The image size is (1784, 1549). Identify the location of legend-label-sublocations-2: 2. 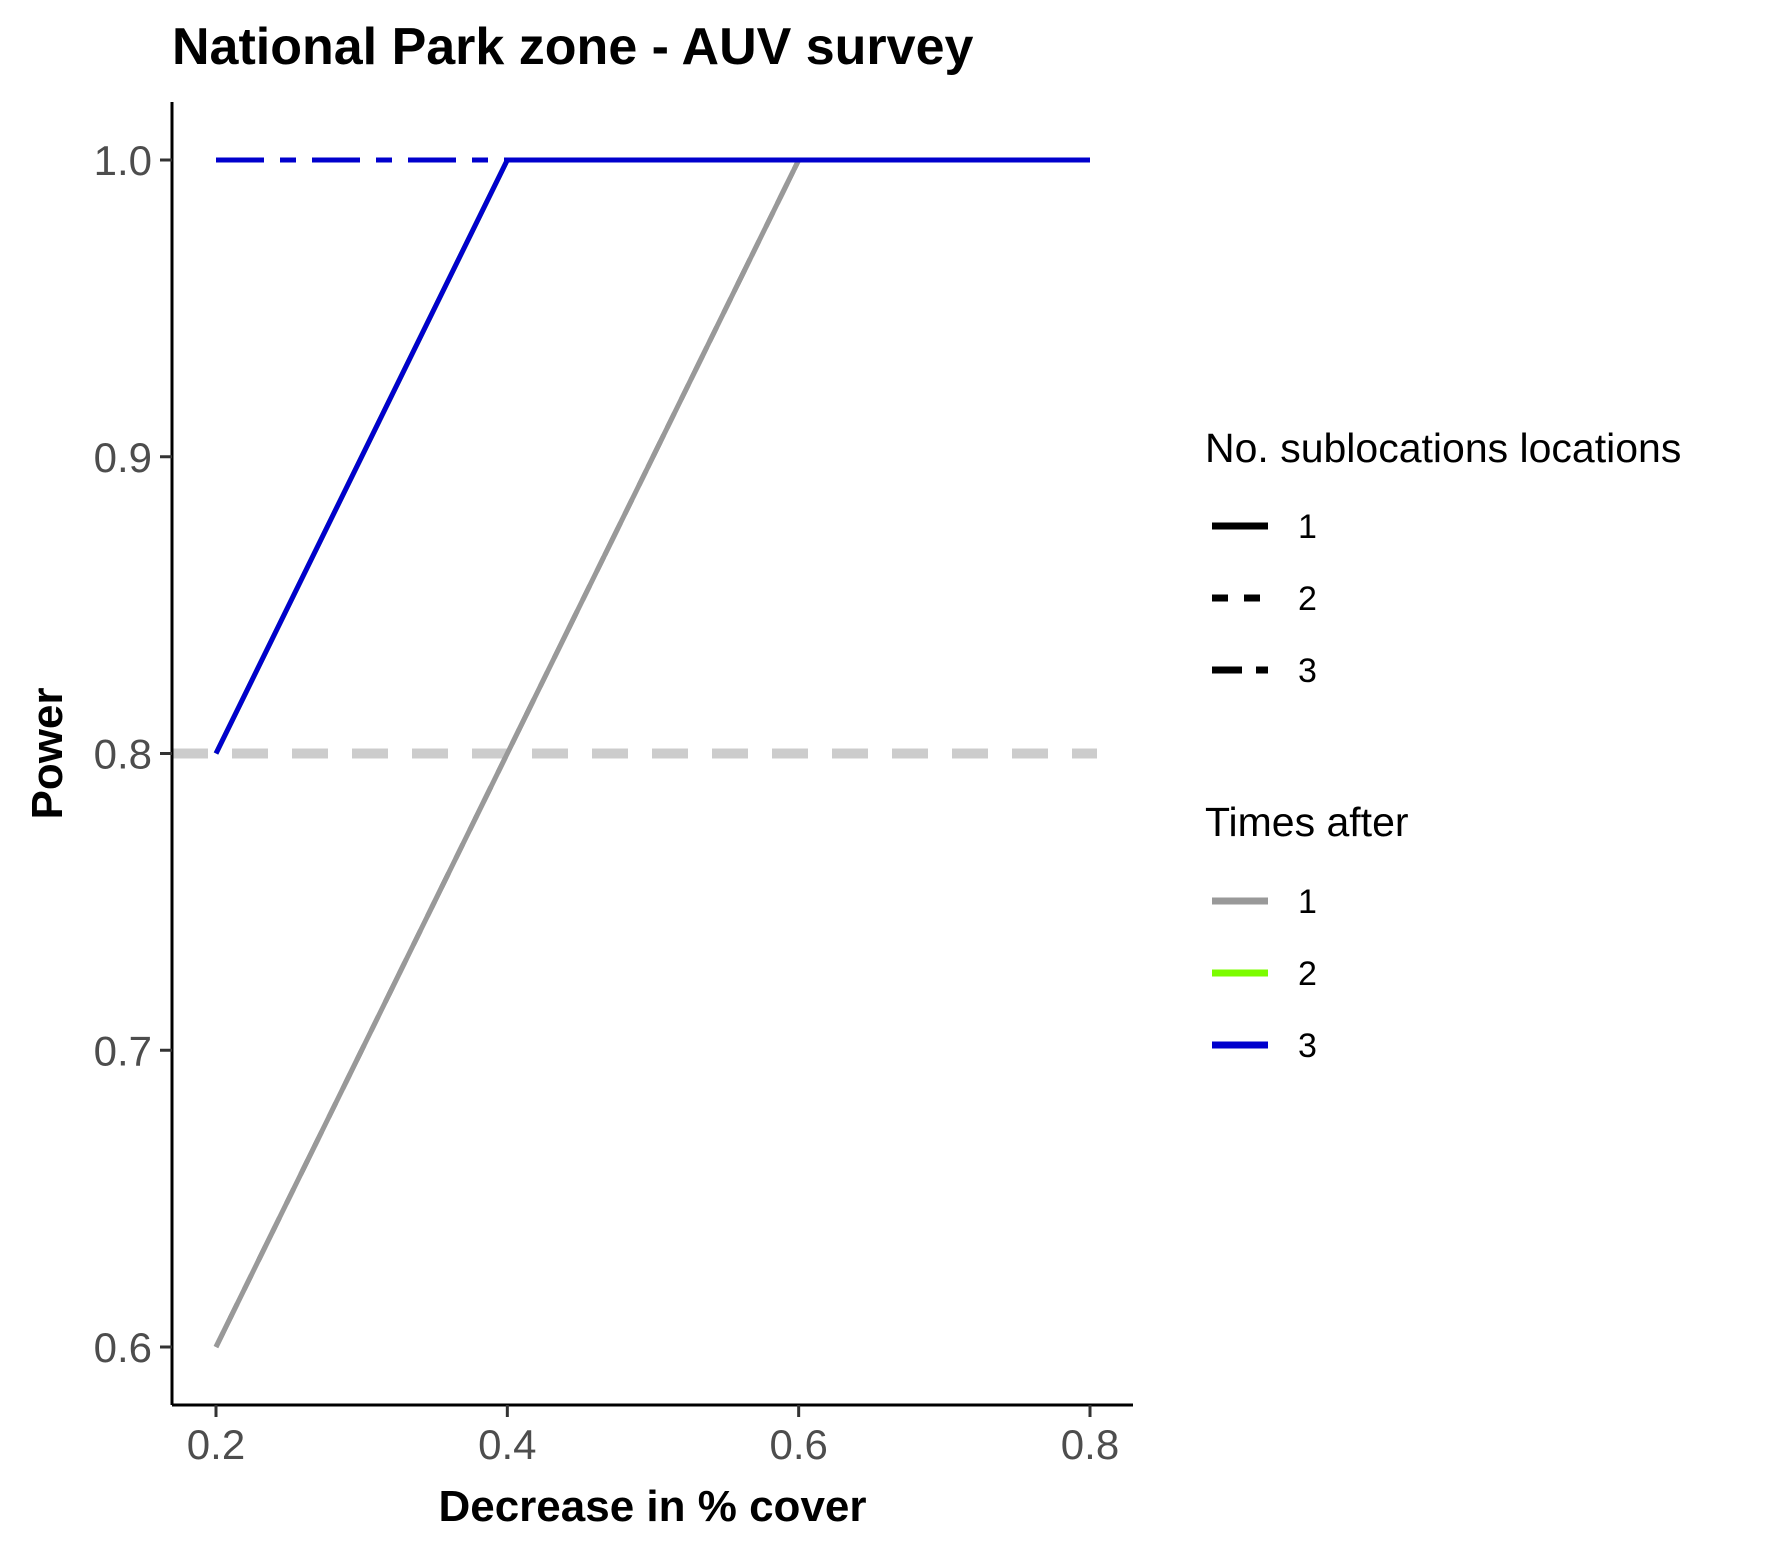
(1307, 599).